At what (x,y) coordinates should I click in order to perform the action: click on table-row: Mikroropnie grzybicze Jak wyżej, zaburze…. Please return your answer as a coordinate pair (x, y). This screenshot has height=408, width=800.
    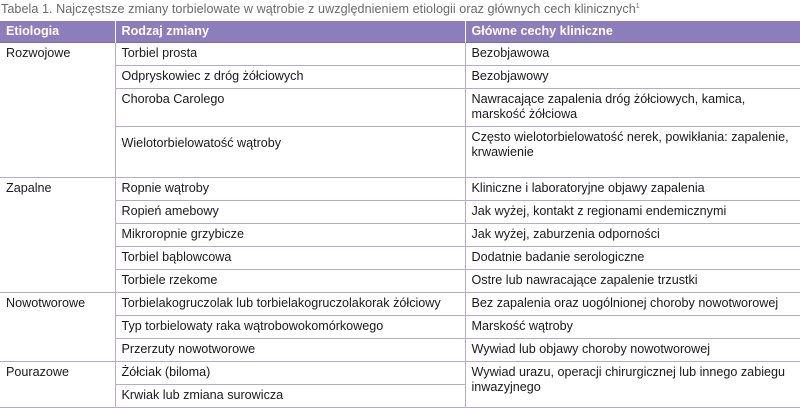
    Looking at the image, I should click on (400, 235).